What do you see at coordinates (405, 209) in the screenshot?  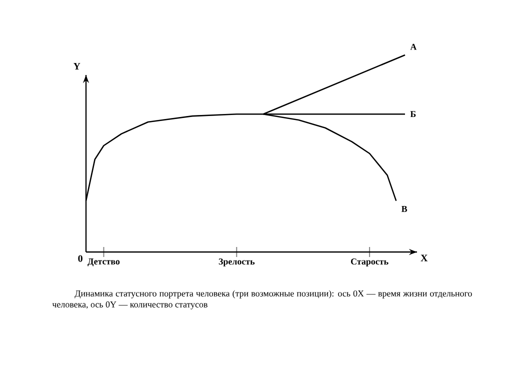 I see `series-label: В` at bounding box center [405, 209].